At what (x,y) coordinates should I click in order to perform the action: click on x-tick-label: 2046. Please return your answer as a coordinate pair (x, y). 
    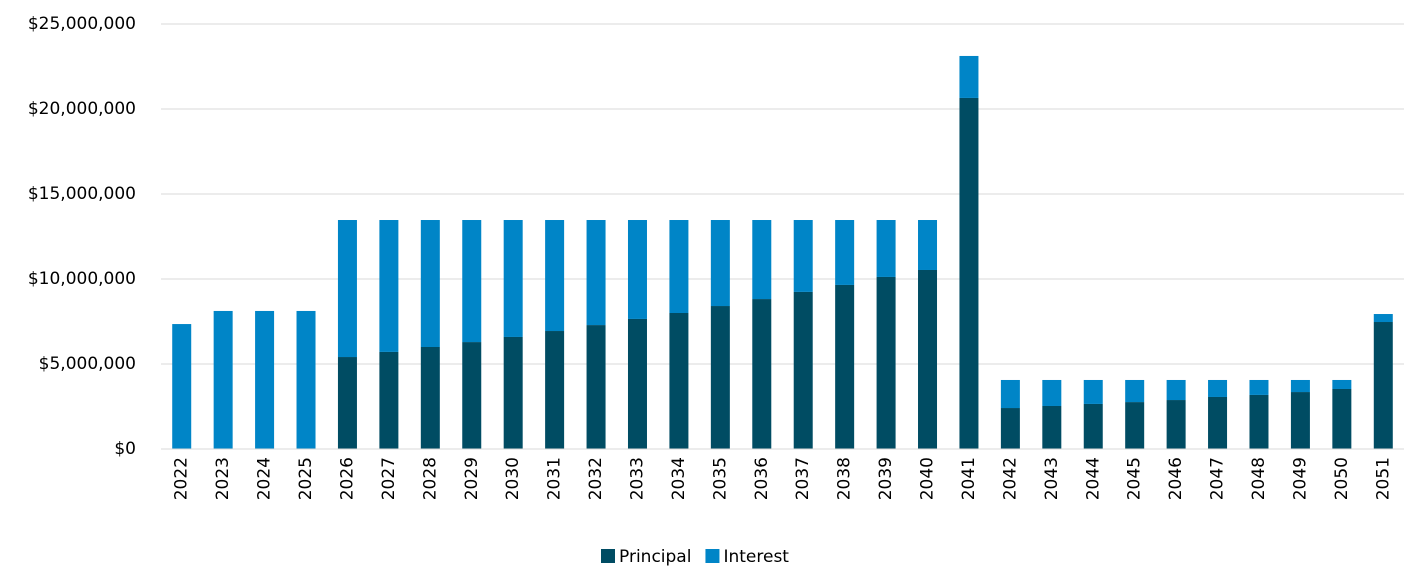
    Looking at the image, I should click on (1176, 478).